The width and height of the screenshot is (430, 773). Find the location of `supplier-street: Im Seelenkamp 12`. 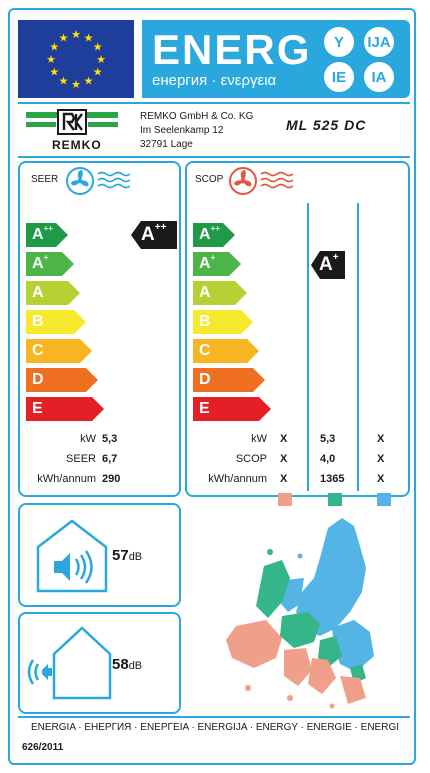

supplier-street: Im Seelenkamp 12 is located at coordinates (182, 130).